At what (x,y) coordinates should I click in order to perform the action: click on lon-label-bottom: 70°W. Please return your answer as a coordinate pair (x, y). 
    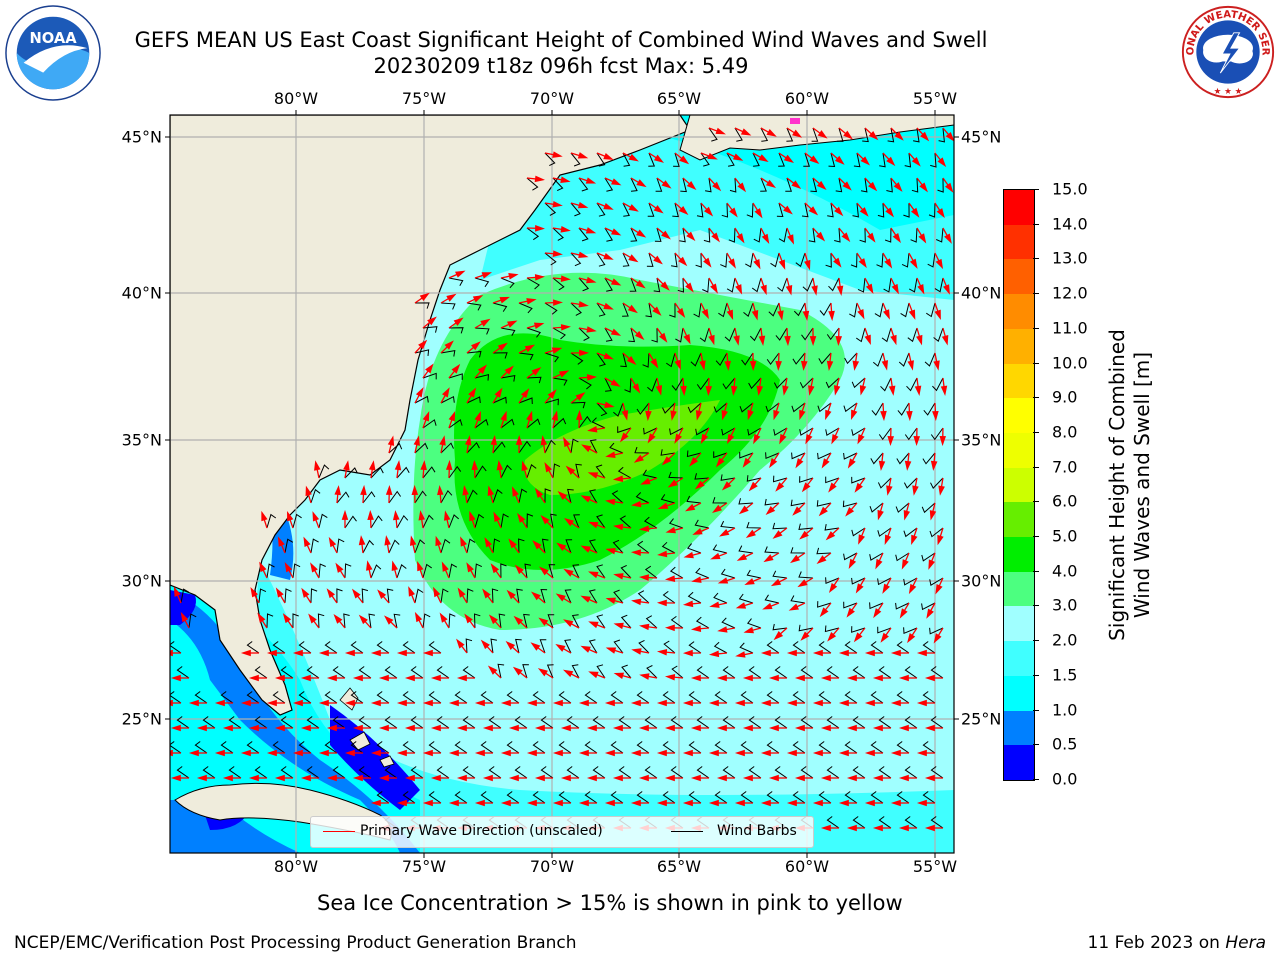
    Looking at the image, I should click on (552, 866).